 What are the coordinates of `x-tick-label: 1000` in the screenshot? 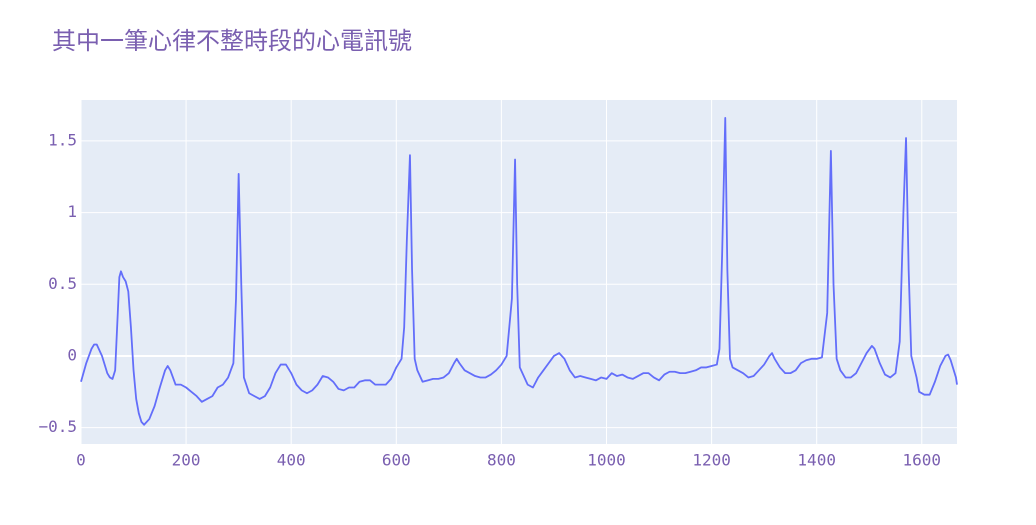 It's located at (606, 460).